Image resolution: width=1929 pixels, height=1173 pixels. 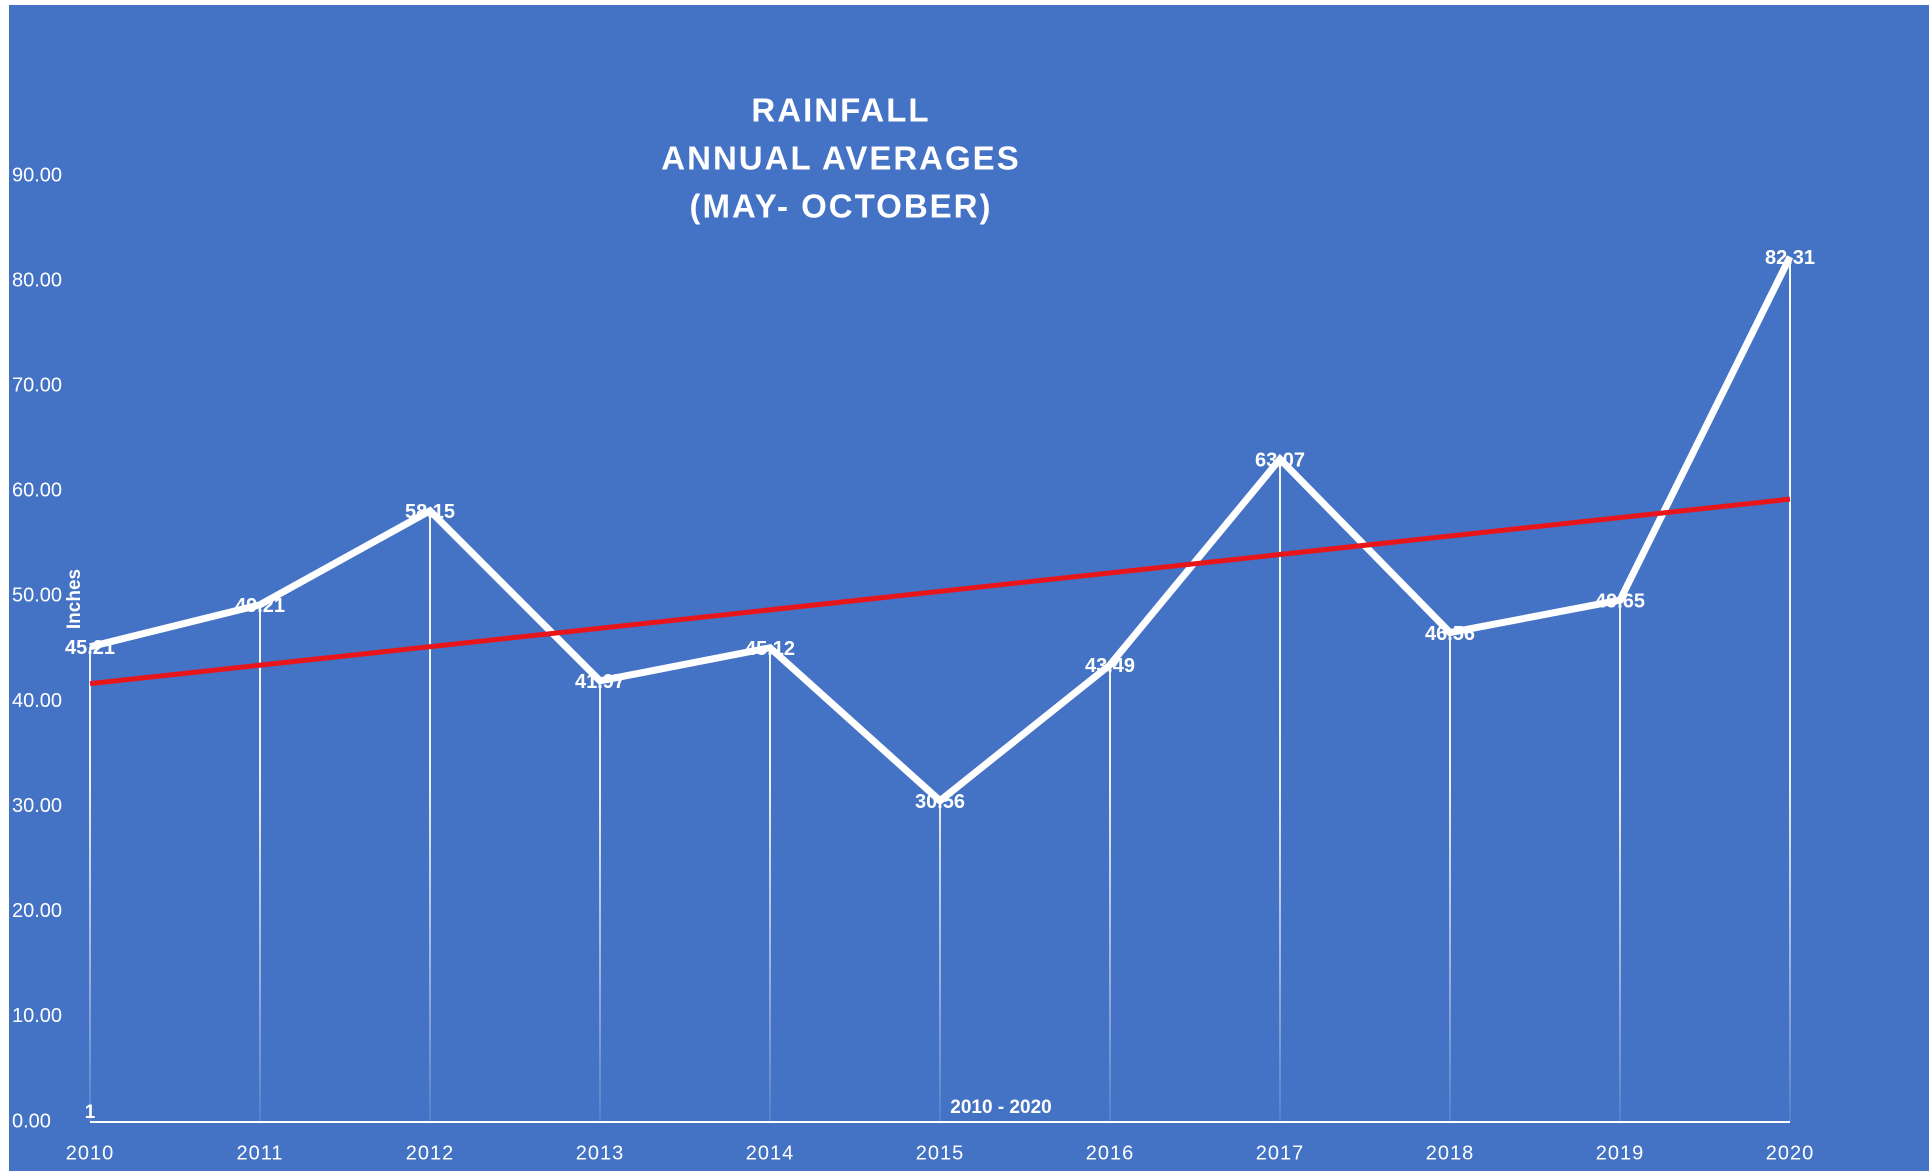 What do you see at coordinates (260, 606) in the screenshot?
I see `data-label: 49.21` at bounding box center [260, 606].